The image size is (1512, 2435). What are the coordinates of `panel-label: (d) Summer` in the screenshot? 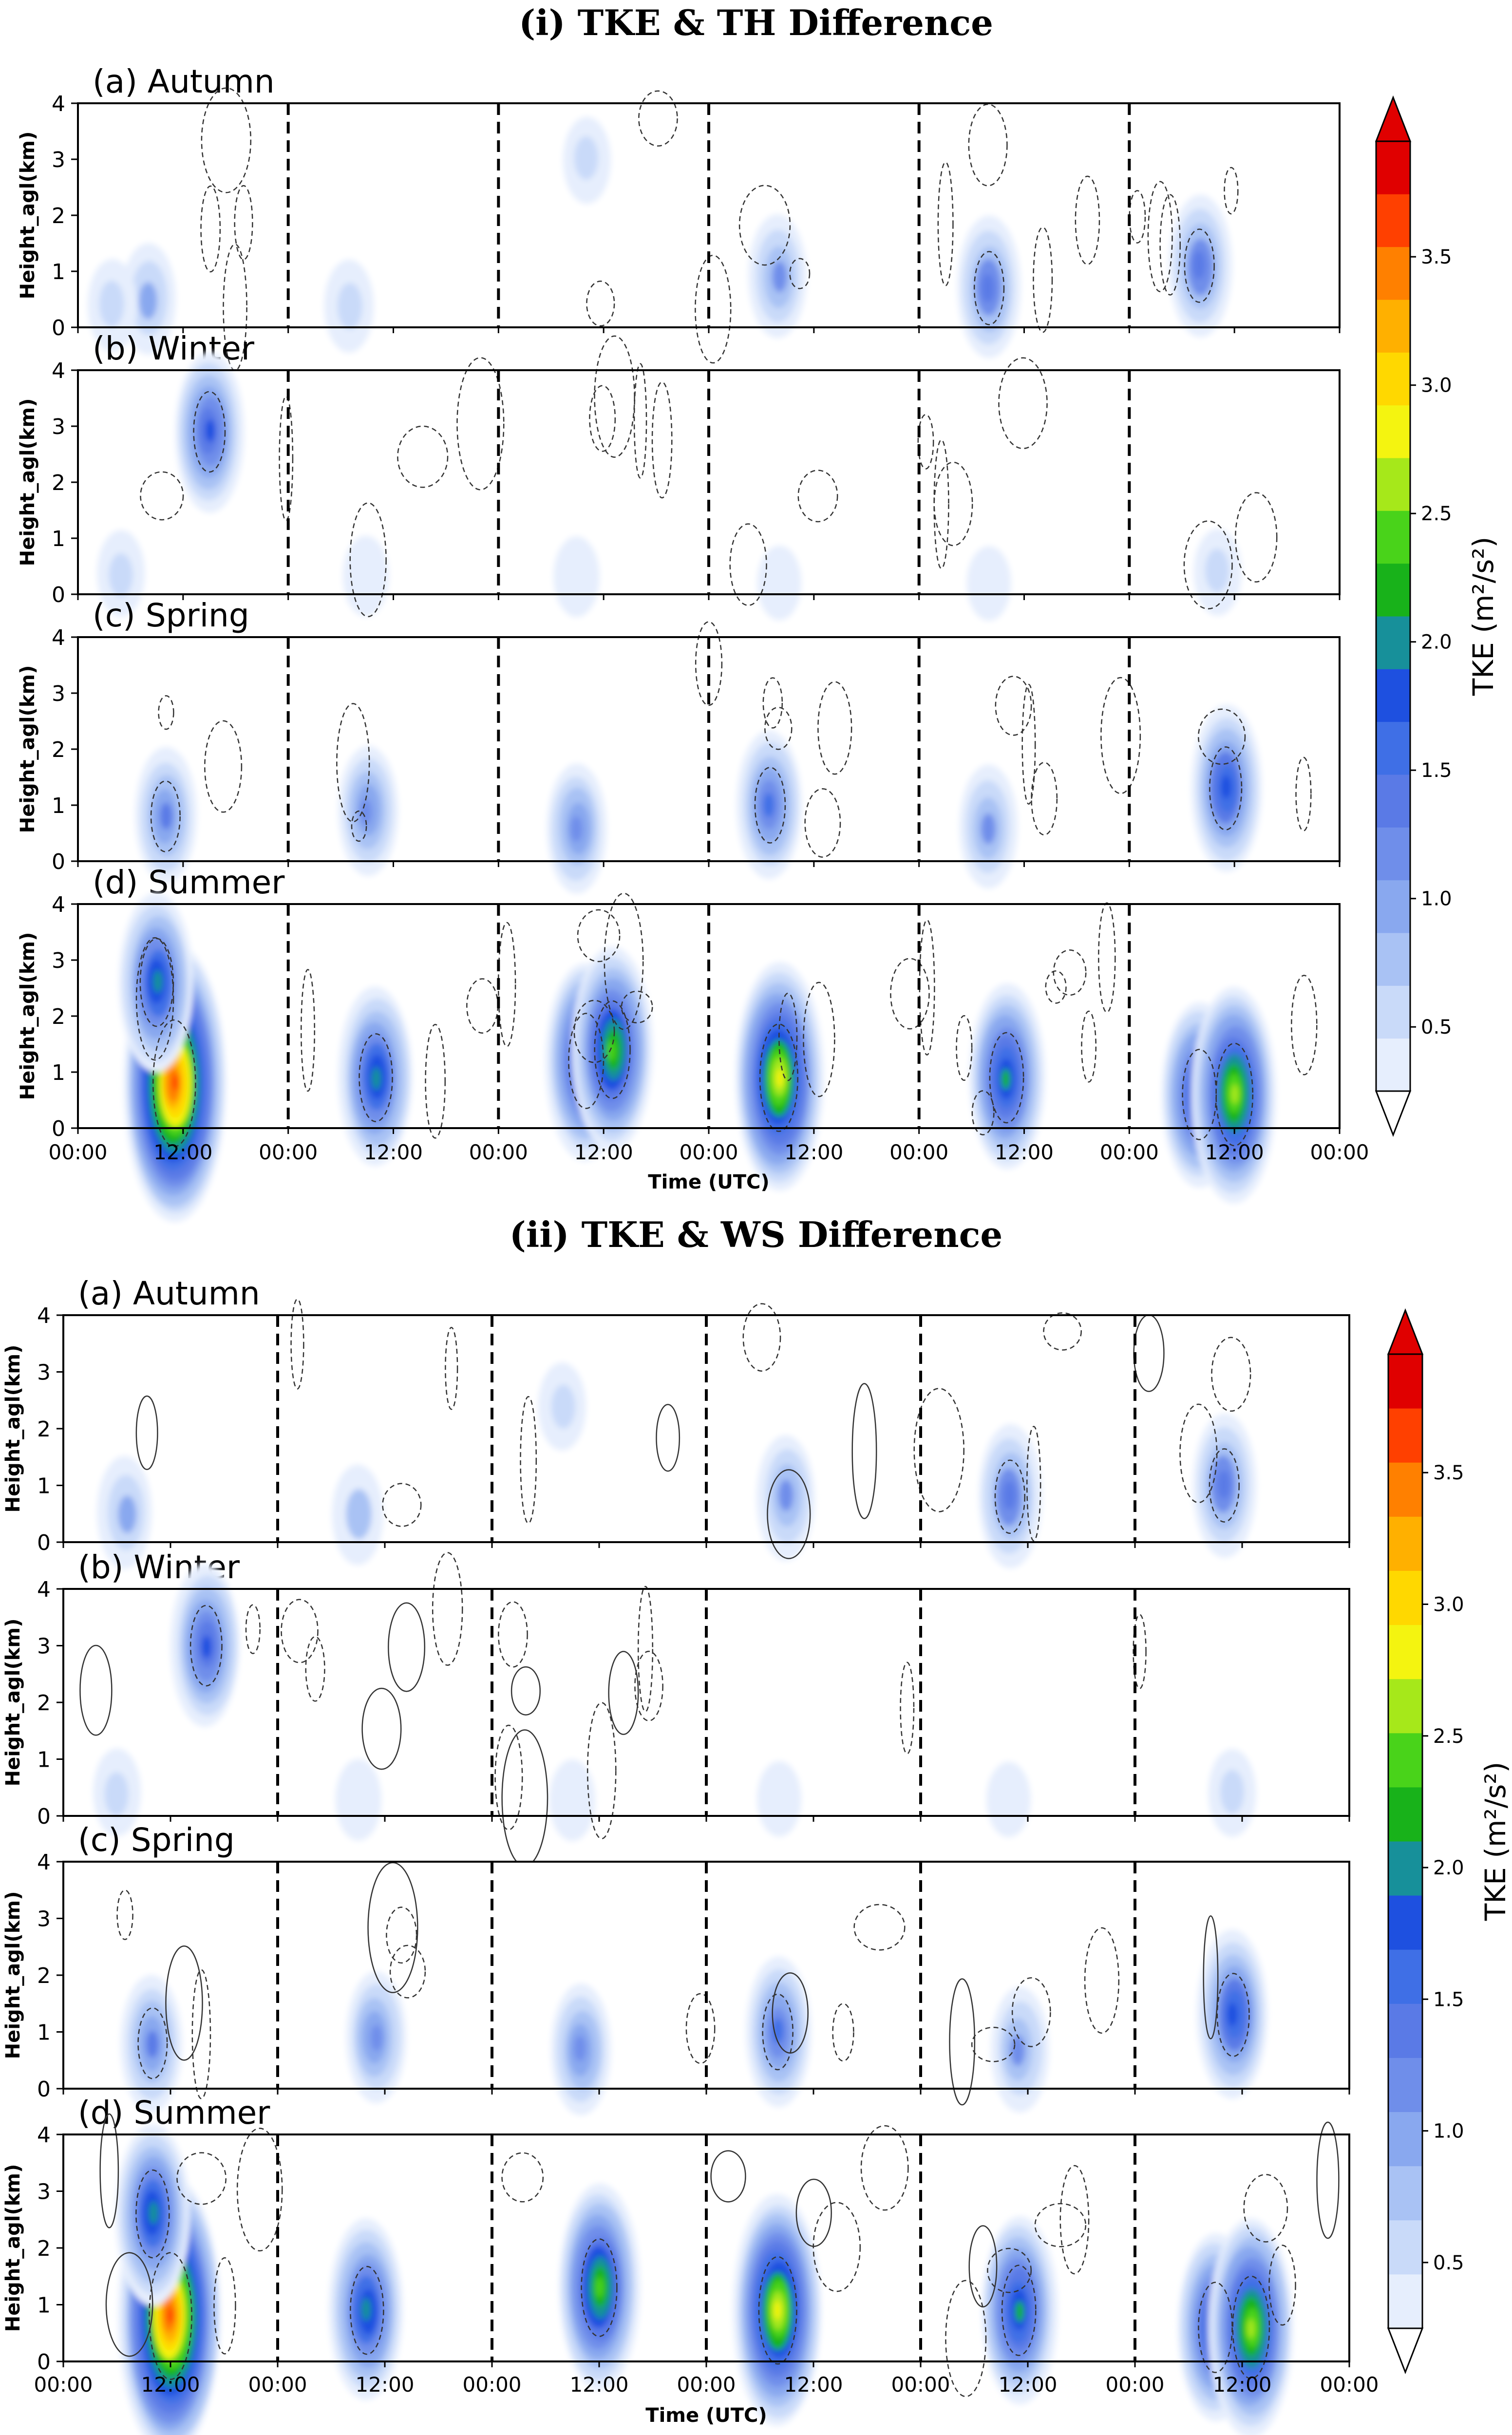 It's located at (174, 2113).